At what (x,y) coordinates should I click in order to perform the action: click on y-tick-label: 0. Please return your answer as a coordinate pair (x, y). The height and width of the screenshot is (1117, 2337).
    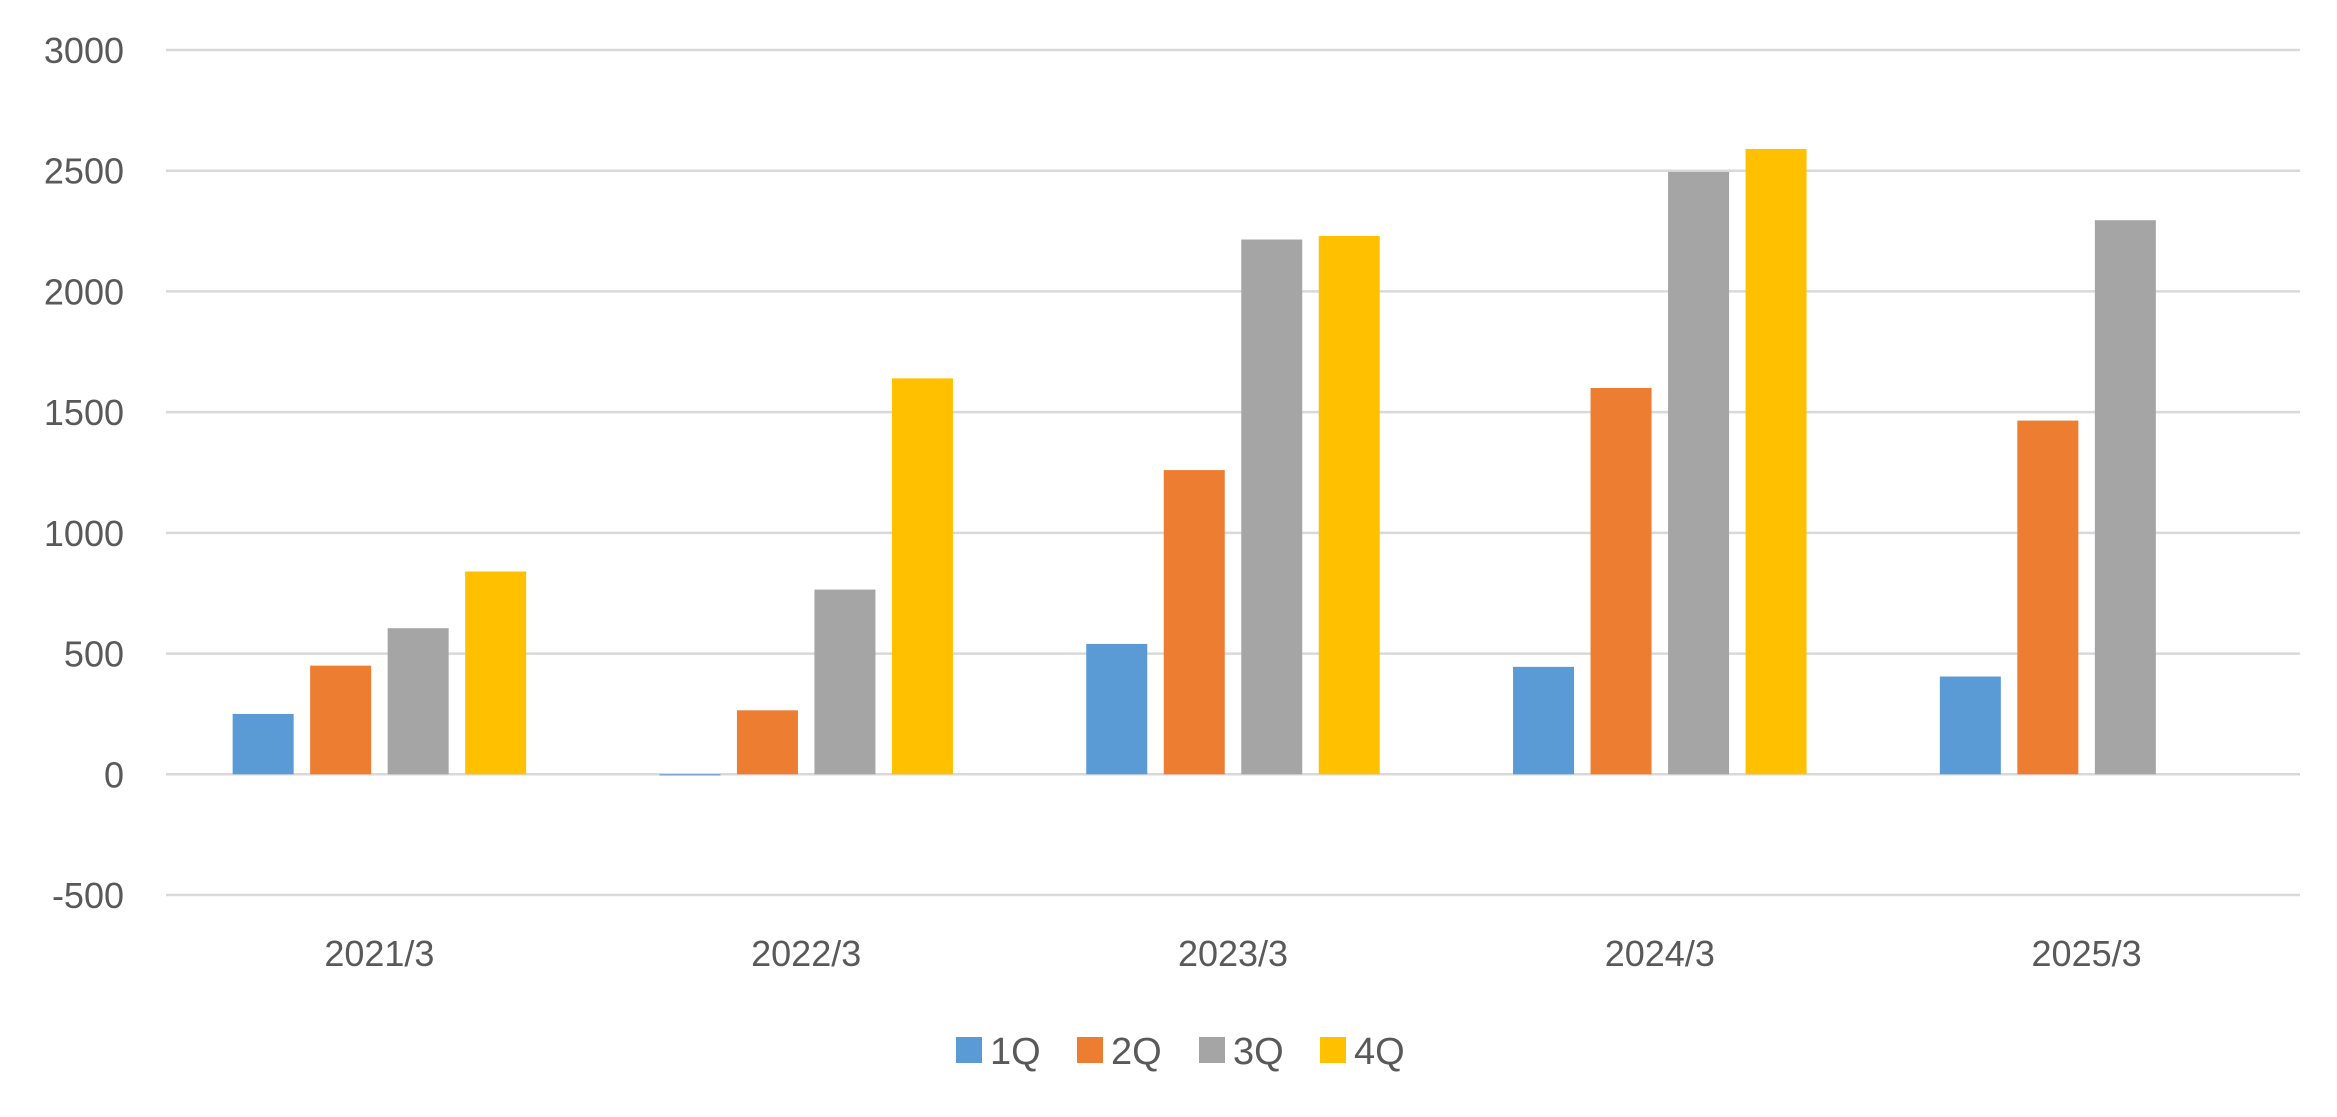
    Looking at the image, I should click on (114, 774).